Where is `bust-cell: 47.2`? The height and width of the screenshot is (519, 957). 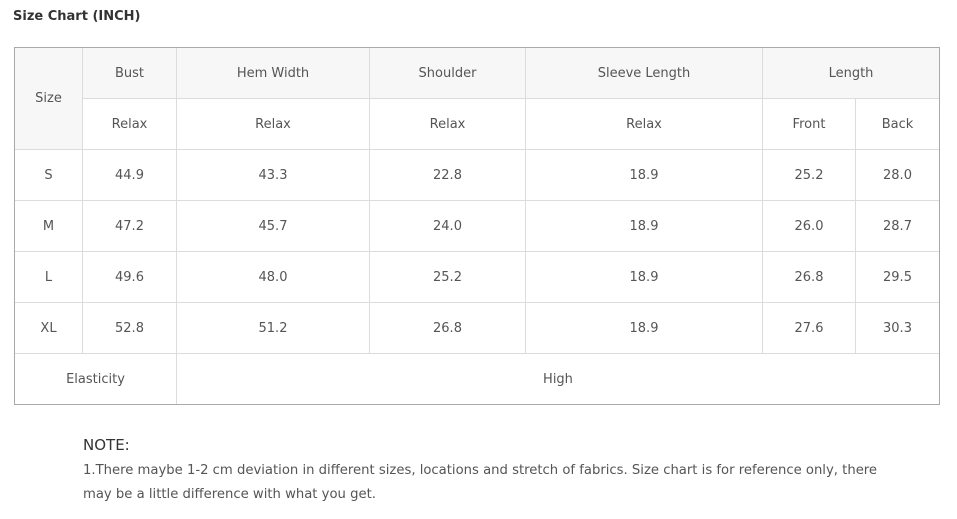 bust-cell: 47.2 is located at coordinates (129, 226).